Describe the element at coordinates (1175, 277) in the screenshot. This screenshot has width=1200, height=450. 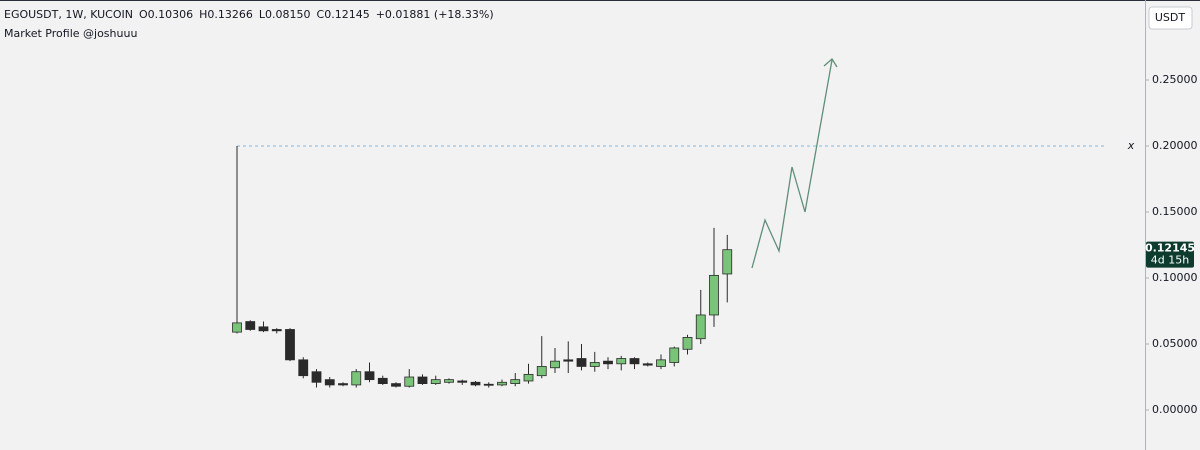
I see `y-tick-label: 0.10000` at that location.